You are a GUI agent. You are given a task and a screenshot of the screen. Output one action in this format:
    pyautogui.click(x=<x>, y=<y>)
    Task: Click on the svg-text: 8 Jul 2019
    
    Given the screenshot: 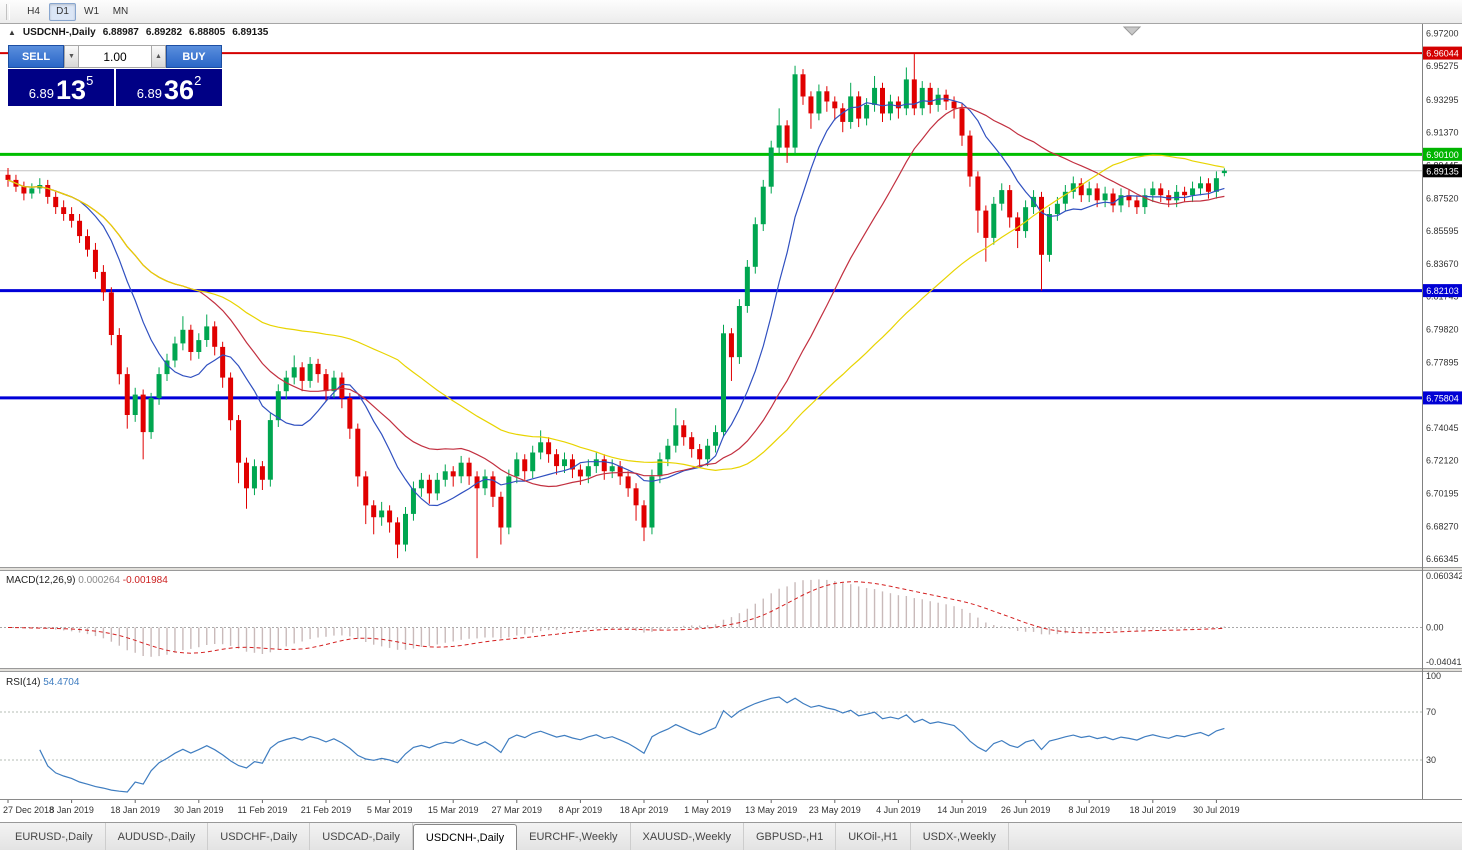 What is the action you would take?
    pyautogui.click(x=1089, y=810)
    